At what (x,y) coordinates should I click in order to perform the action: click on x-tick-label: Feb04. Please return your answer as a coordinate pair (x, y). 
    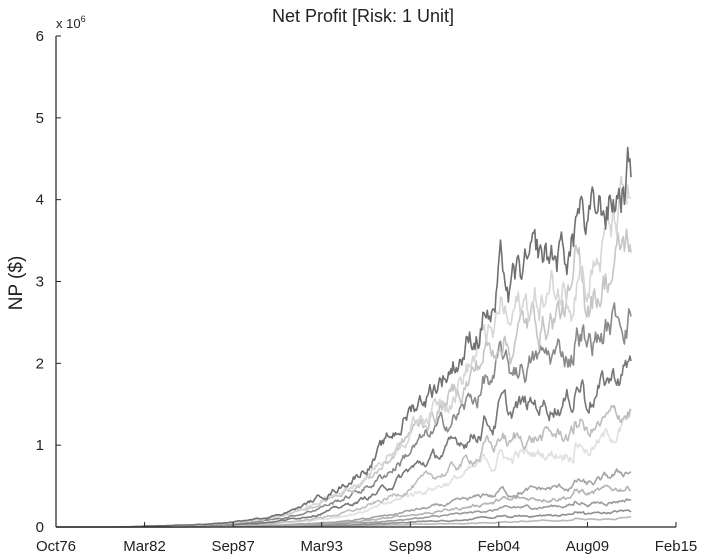
    Looking at the image, I should click on (499, 546).